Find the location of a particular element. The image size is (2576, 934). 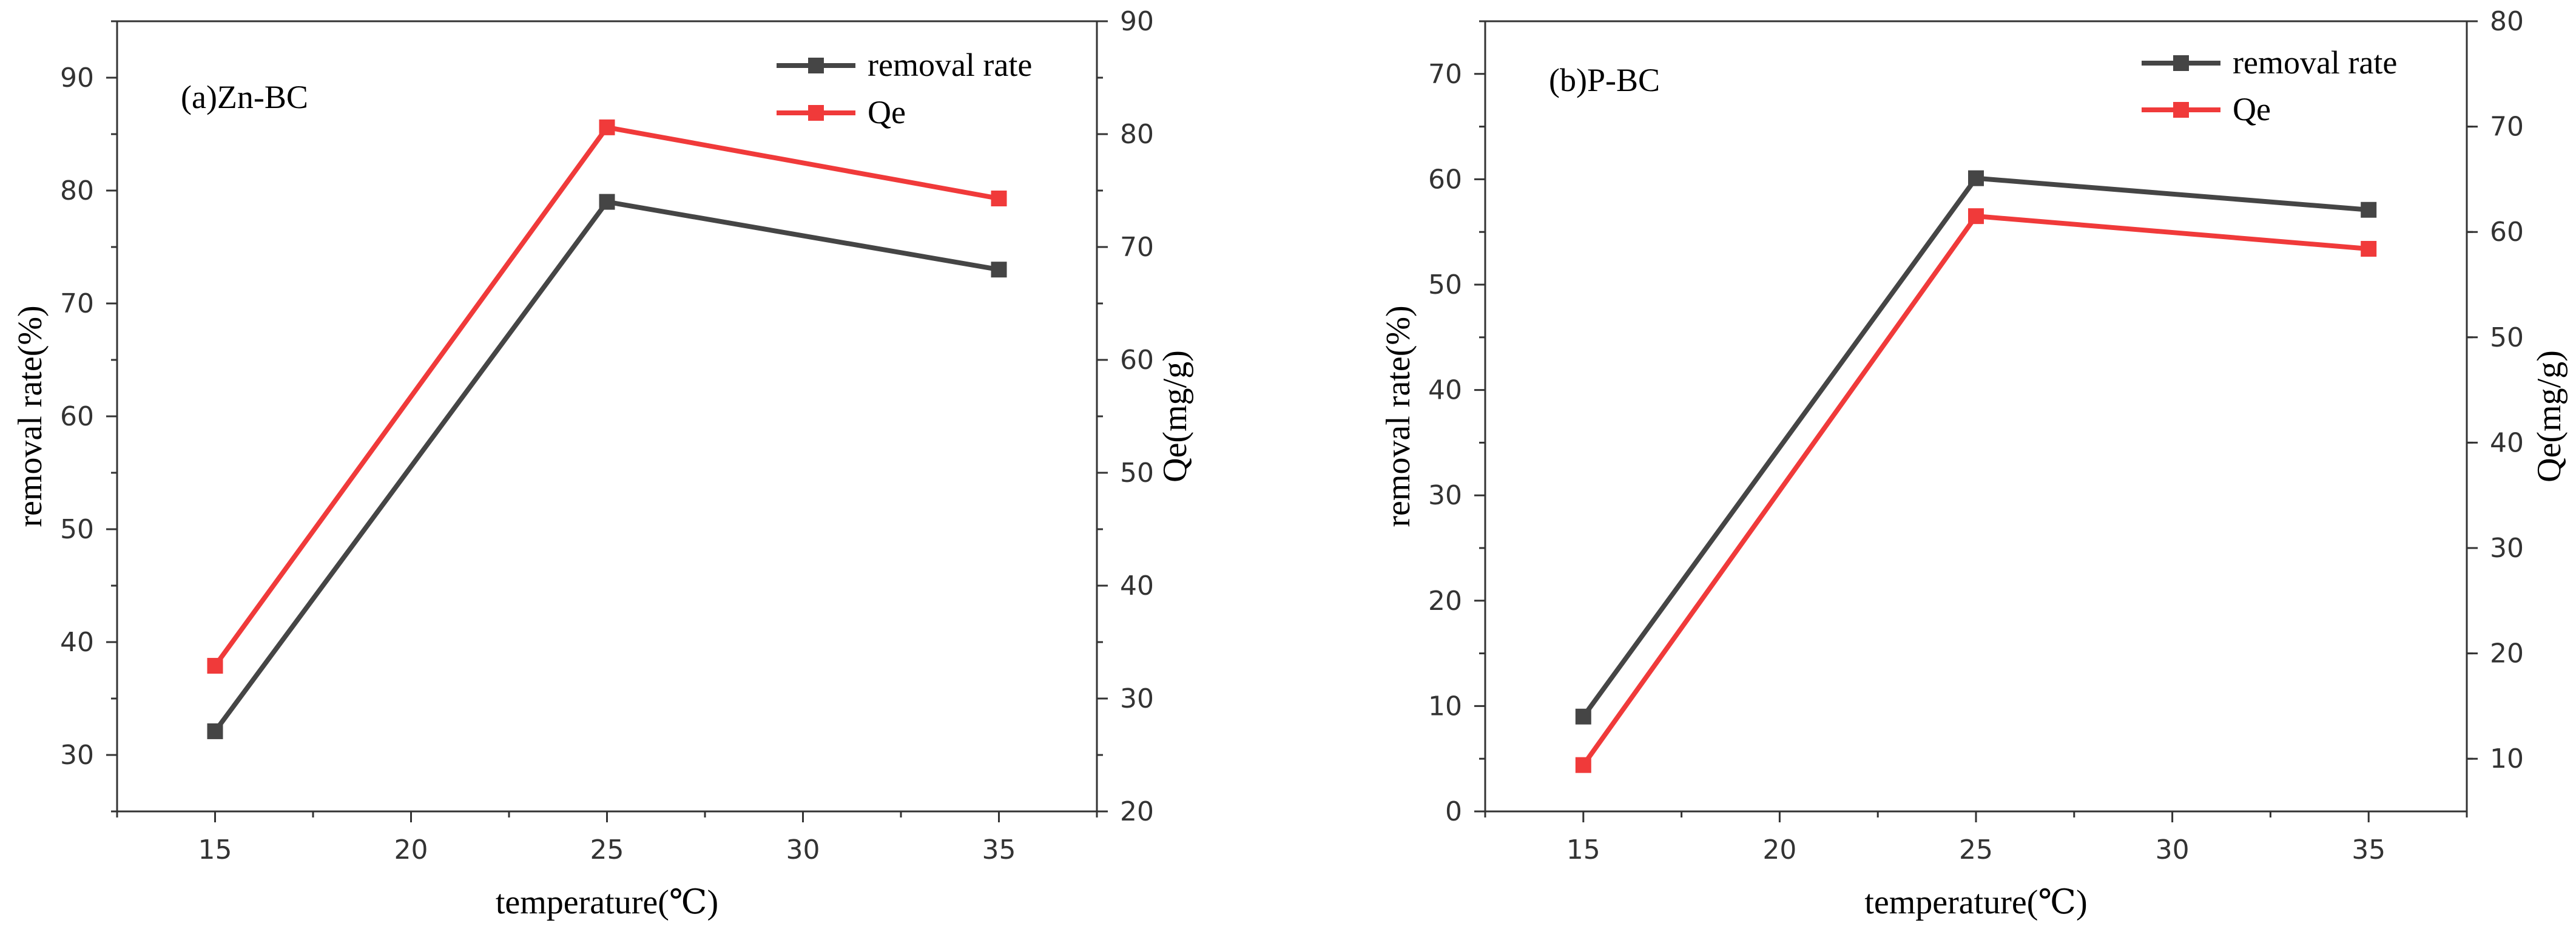

y-tick-label: 90 is located at coordinates (77, 78).